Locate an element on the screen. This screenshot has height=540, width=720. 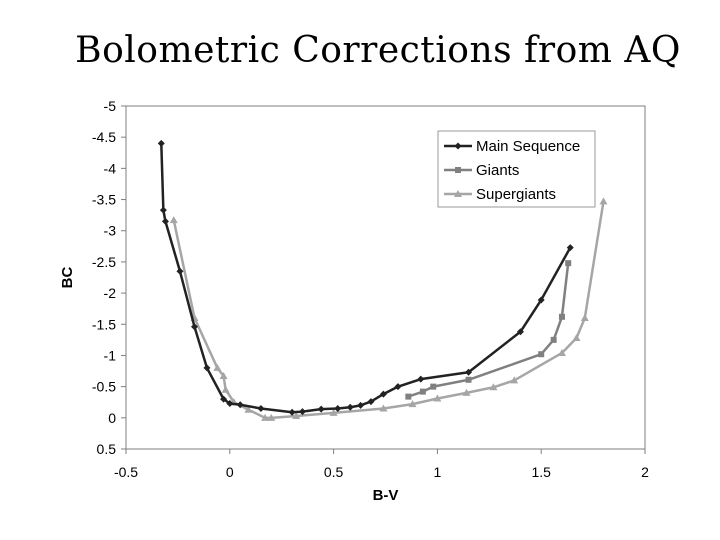
x-tick-label: -0.5 is located at coordinates (126, 472).